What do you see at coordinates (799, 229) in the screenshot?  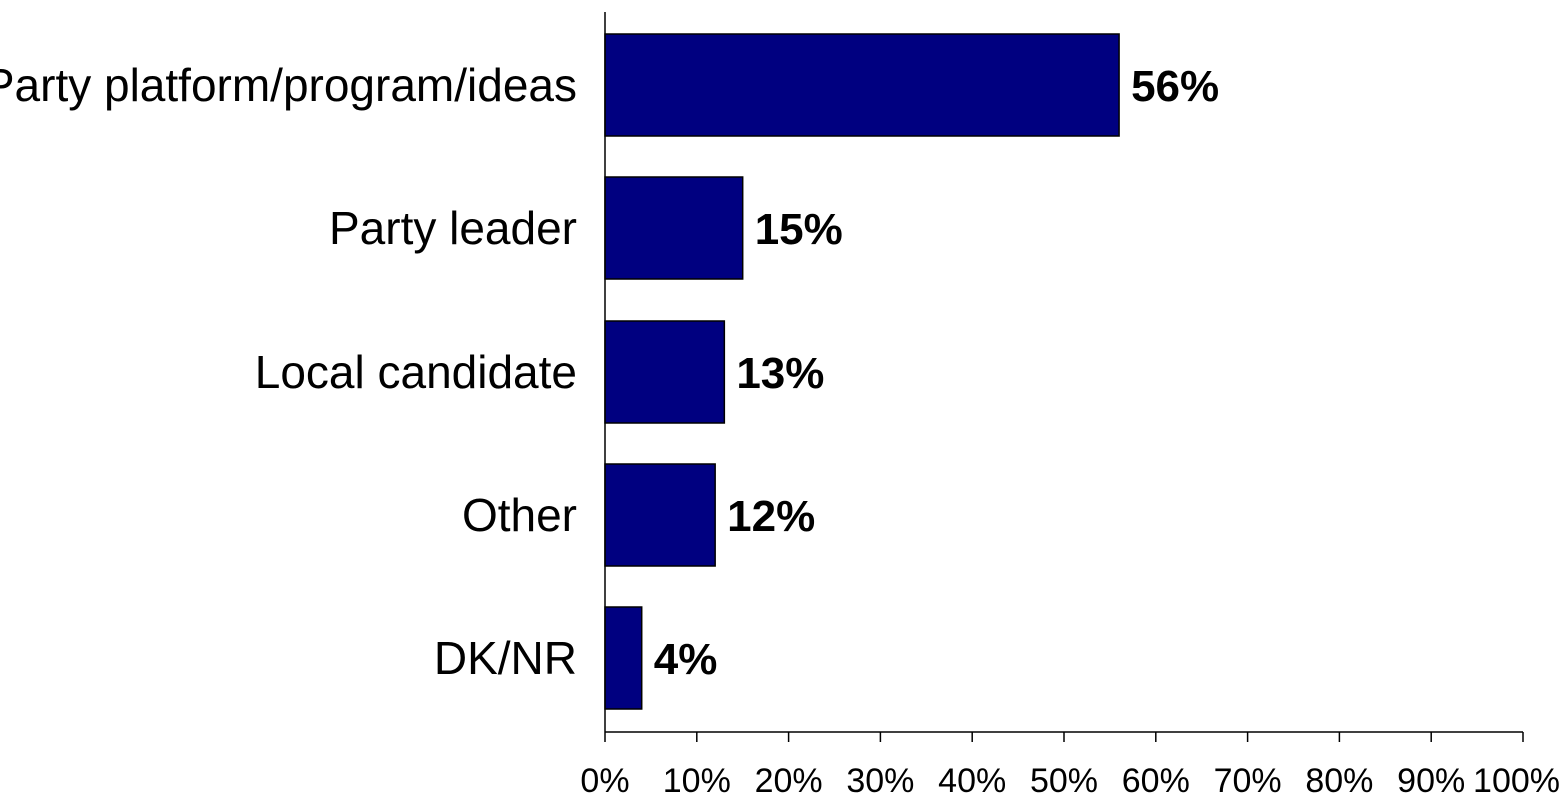 I see `value-label: 15%` at bounding box center [799, 229].